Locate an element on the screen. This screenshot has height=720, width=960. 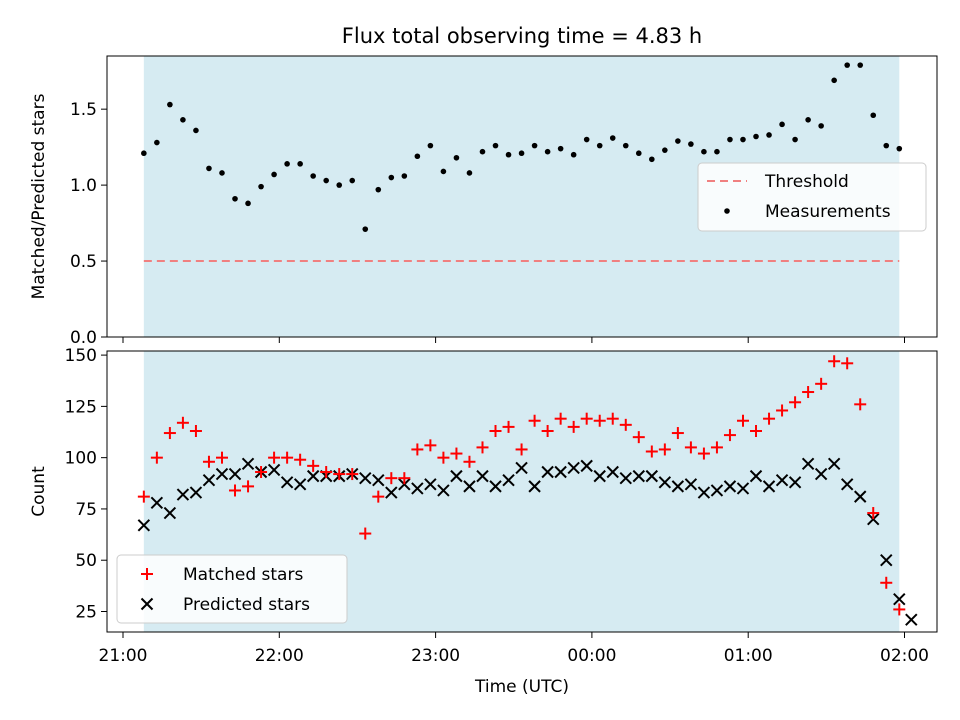
legend-box is located at coordinates (812, 197).